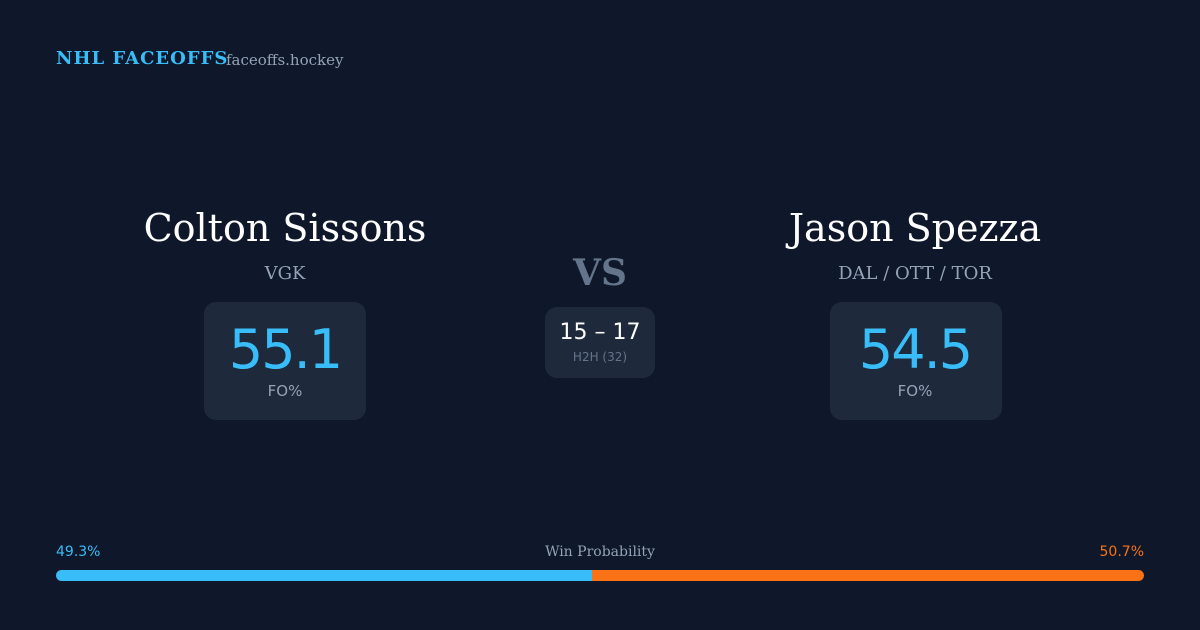 This screenshot has height=630, width=1200. Describe the element at coordinates (78, 552) in the screenshot. I see `prob-label: 49.3%` at that location.